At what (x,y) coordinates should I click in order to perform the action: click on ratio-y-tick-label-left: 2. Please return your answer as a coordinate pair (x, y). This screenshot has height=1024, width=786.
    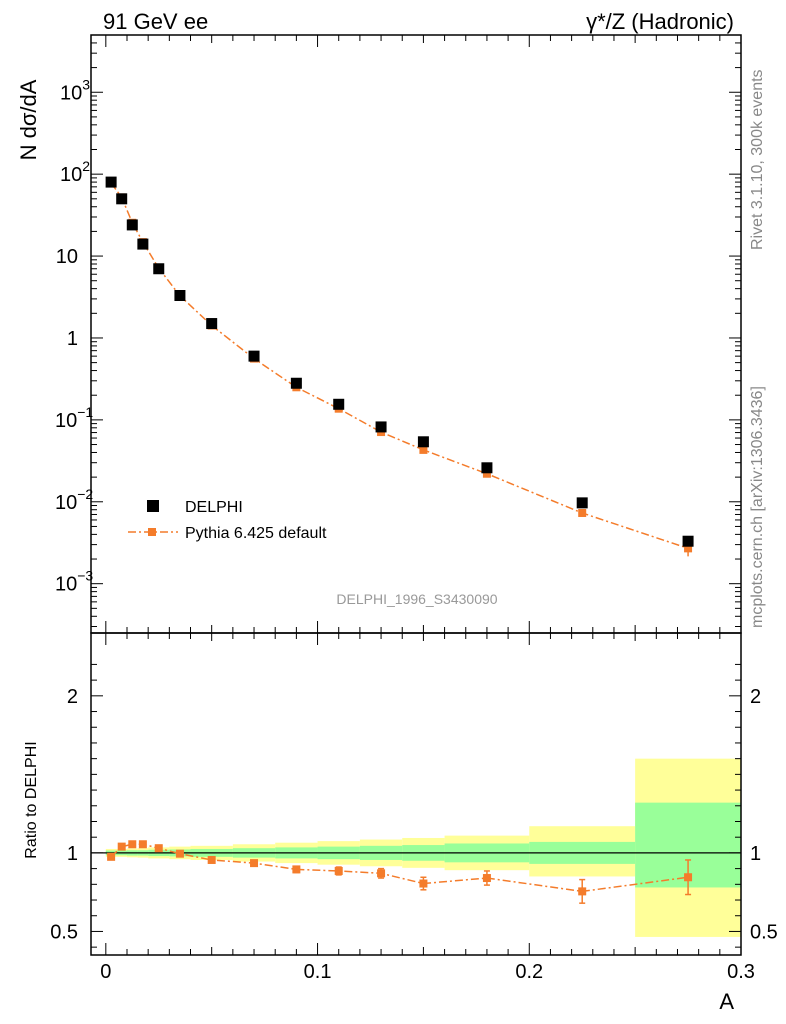
    Looking at the image, I should click on (72, 697).